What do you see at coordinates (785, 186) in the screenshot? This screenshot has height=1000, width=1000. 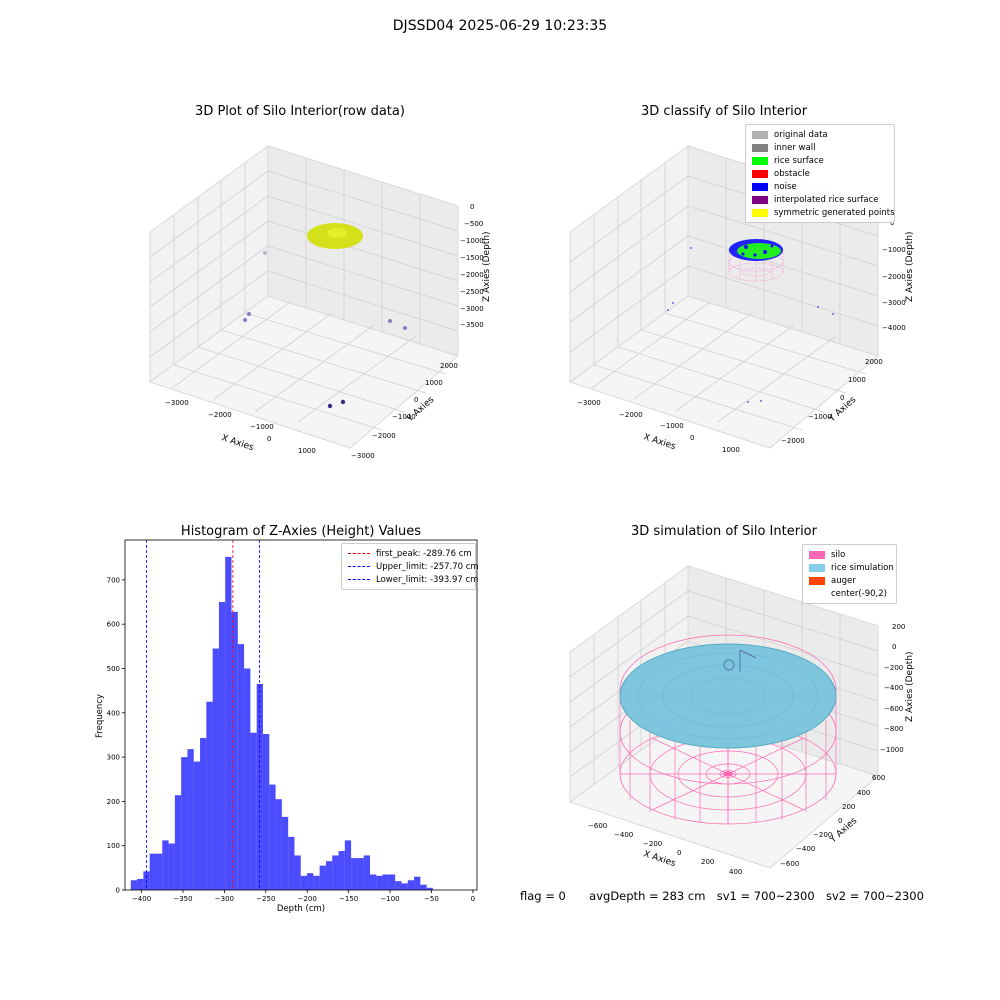 I see `legend-label: noise` at bounding box center [785, 186].